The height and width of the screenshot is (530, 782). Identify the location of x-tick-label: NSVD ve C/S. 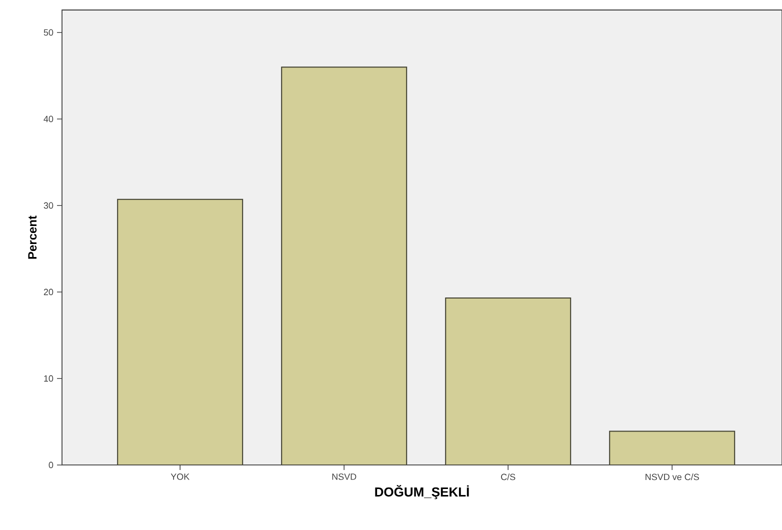
(672, 477).